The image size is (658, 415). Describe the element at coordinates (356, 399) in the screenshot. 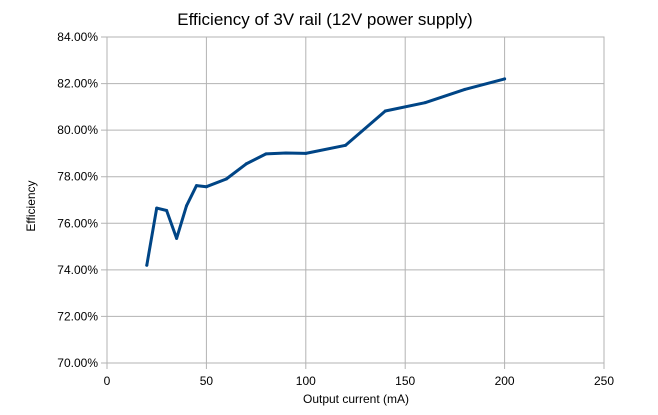

I see `x-axis-label: Output current (mA)` at that location.